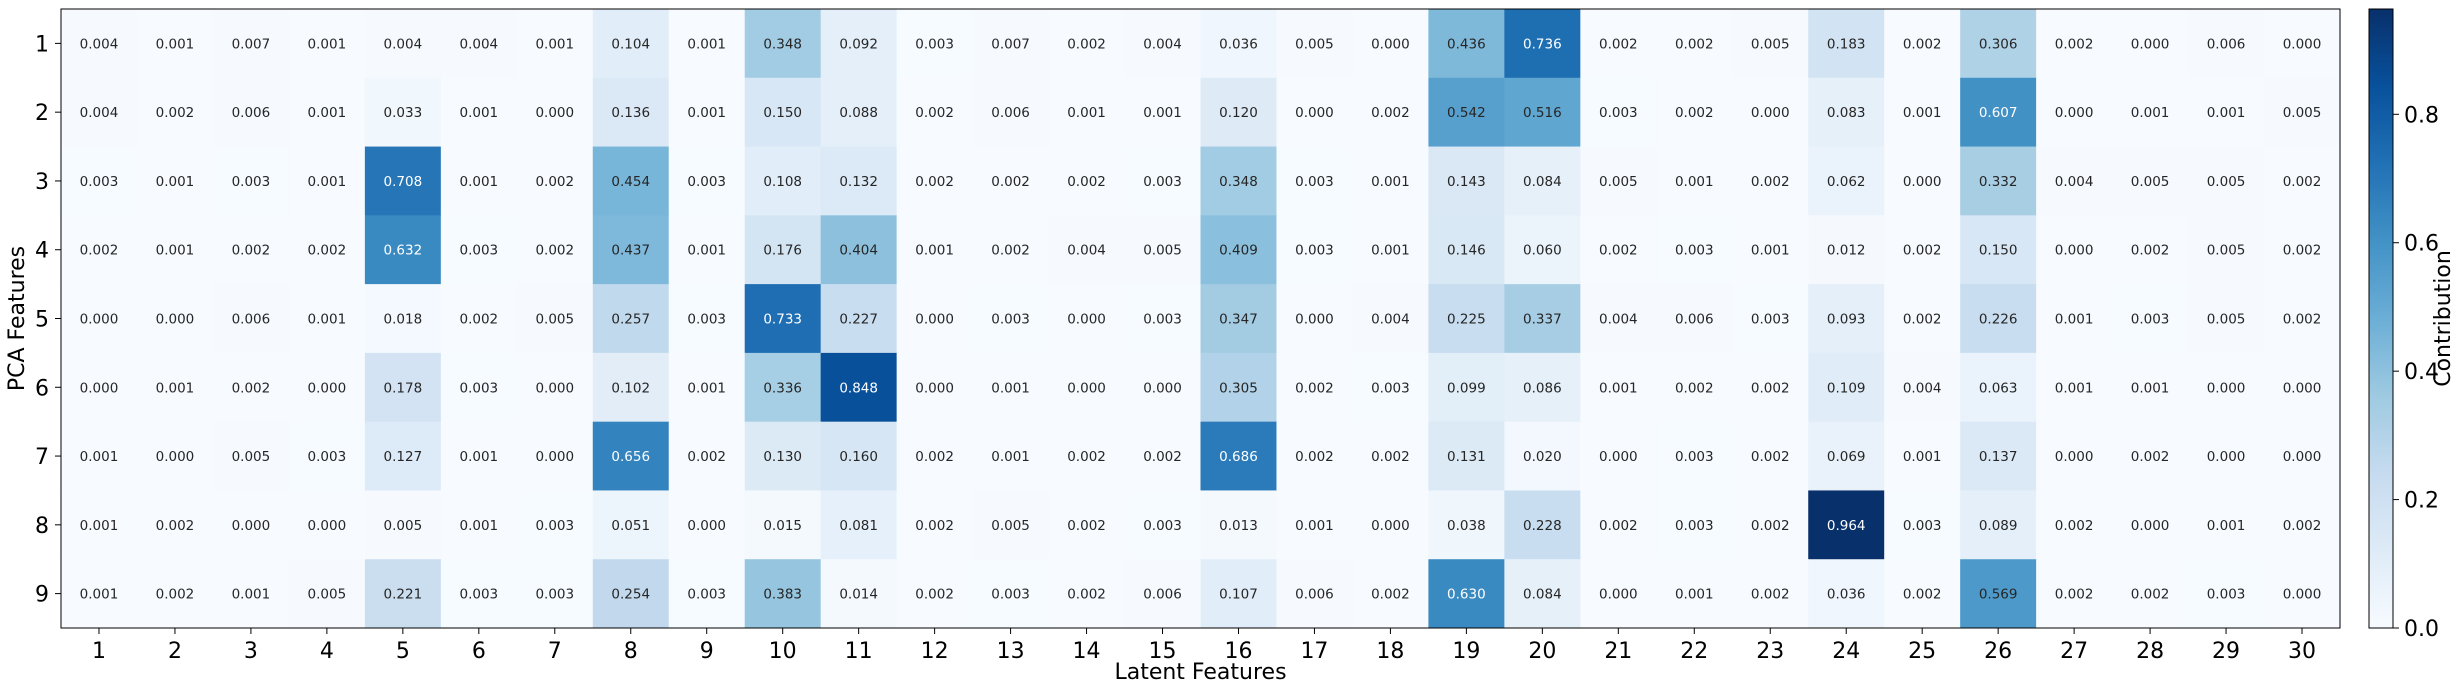 The height and width of the screenshot is (691, 2463). I want to click on y-tick-label: 8, so click(42, 526).